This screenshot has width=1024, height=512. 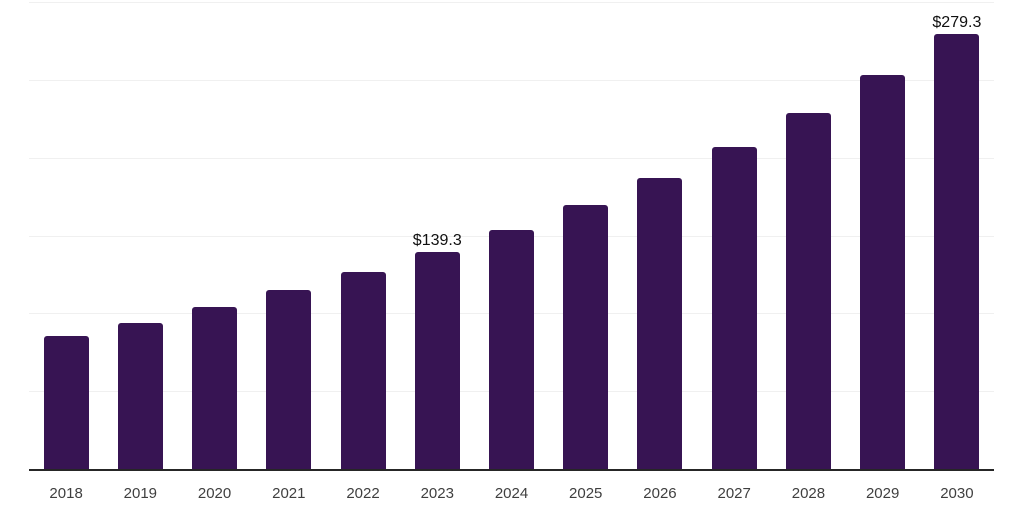 What do you see at coordinates (363, 370) in the screenshot?
I see `bar-2022` at bounding box center [363, 370].